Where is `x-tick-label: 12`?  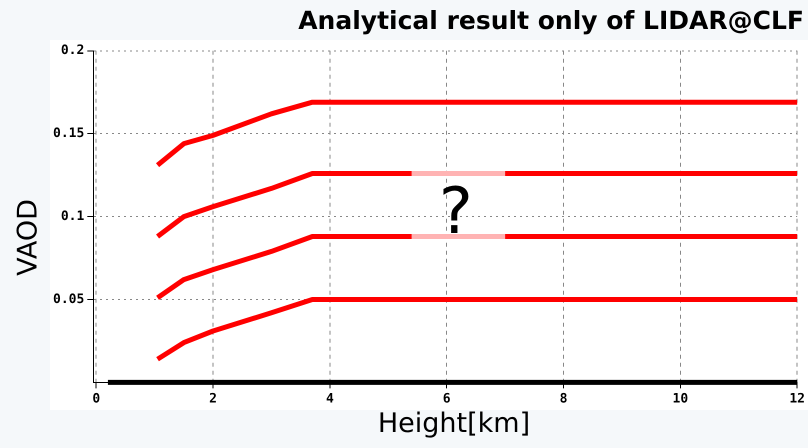
x-tick-label: 12 is located at coordinates (797, 399).